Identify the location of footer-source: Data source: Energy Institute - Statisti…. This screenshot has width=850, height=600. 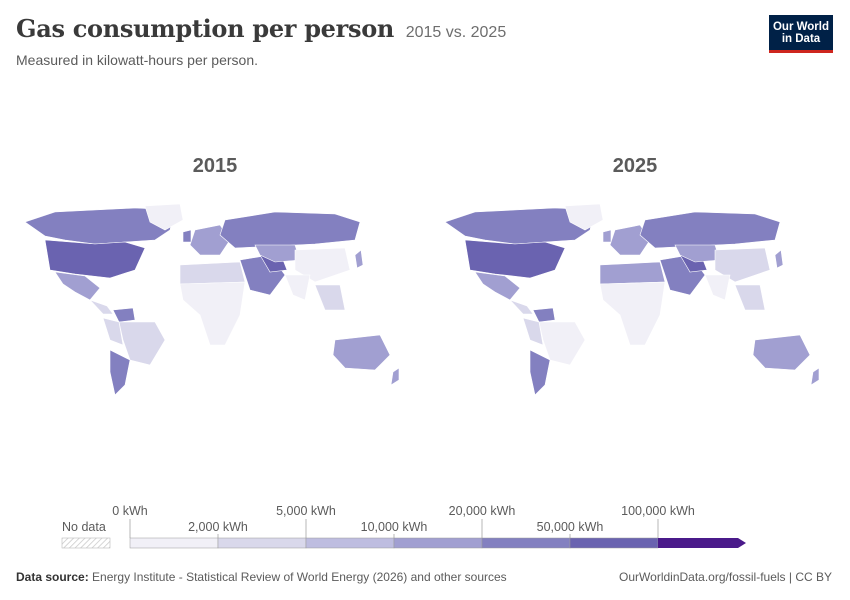
(261, 577).